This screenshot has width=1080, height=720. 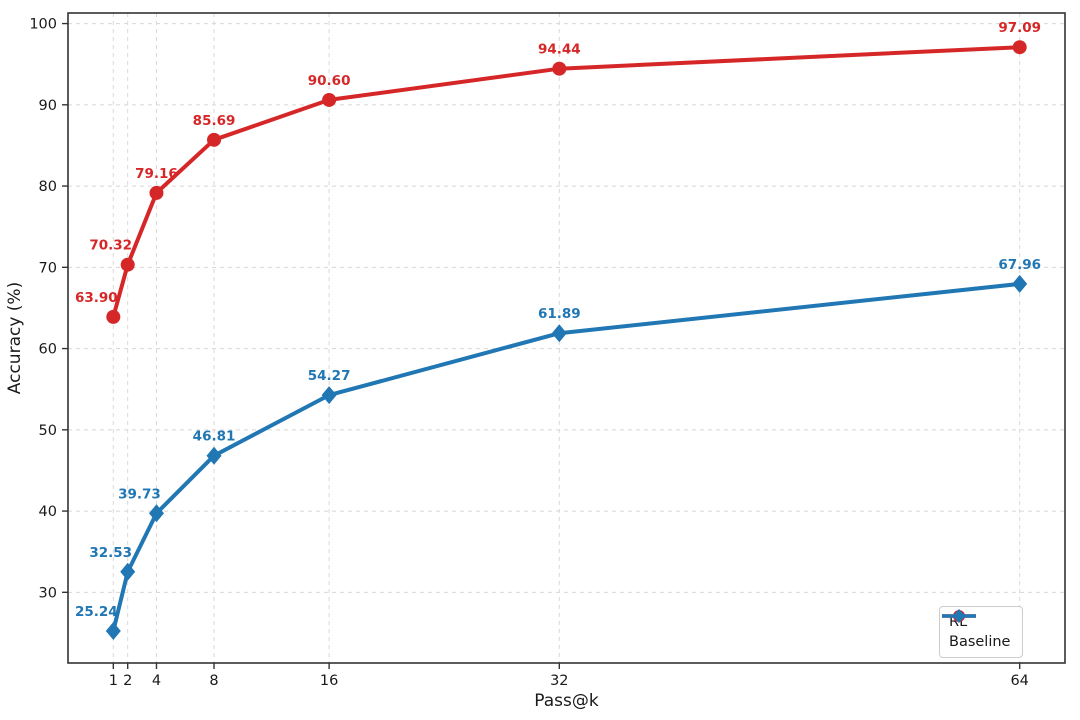 I want to click on data-point-label-baseline: 39.73, so click(x=139, y=494).